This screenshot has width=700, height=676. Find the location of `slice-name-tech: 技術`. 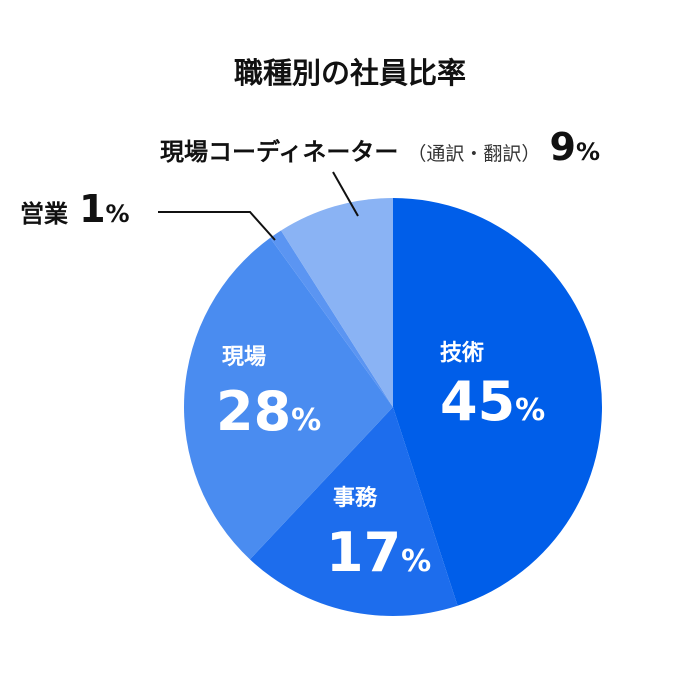

slice-name-tech: 技術 is located at coordinates (462, 353).